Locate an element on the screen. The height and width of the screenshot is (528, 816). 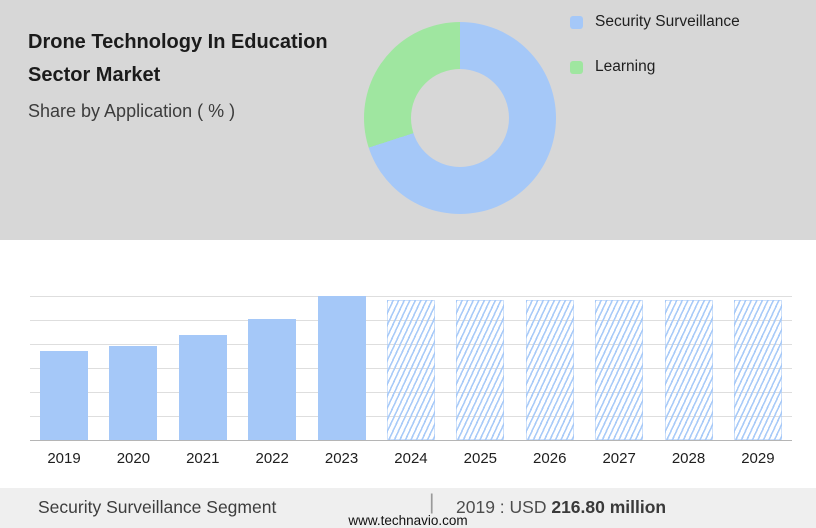
bar-column-2021 is located at coordinates (202, 368).